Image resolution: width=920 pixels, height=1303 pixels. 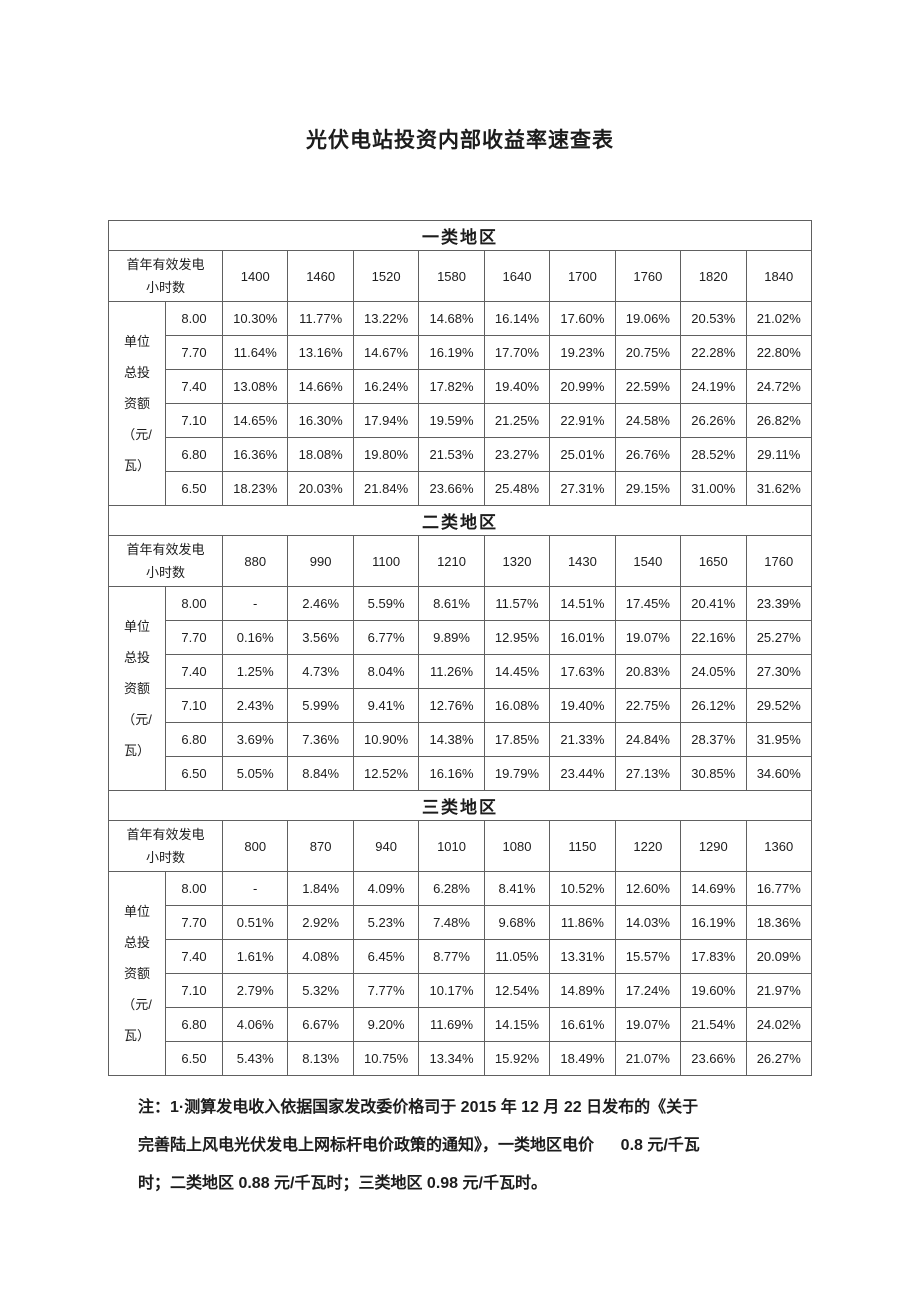 What do you see at coordinates (582, 276) in the screenshot?
I see `hours-value: 1700` at bounding box center [582, 276].